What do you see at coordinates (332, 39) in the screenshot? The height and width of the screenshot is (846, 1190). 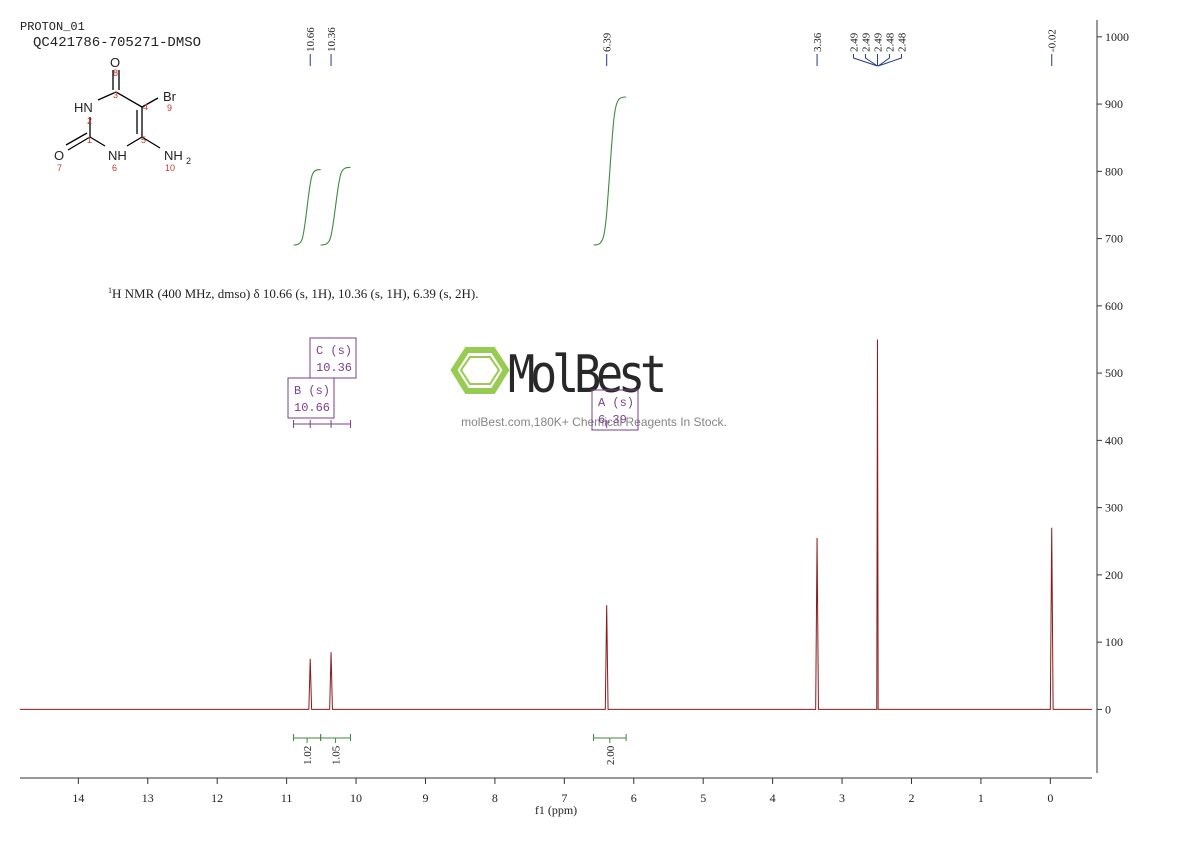 I see `peak-label: 10.36` at bounding box center [332, 39].